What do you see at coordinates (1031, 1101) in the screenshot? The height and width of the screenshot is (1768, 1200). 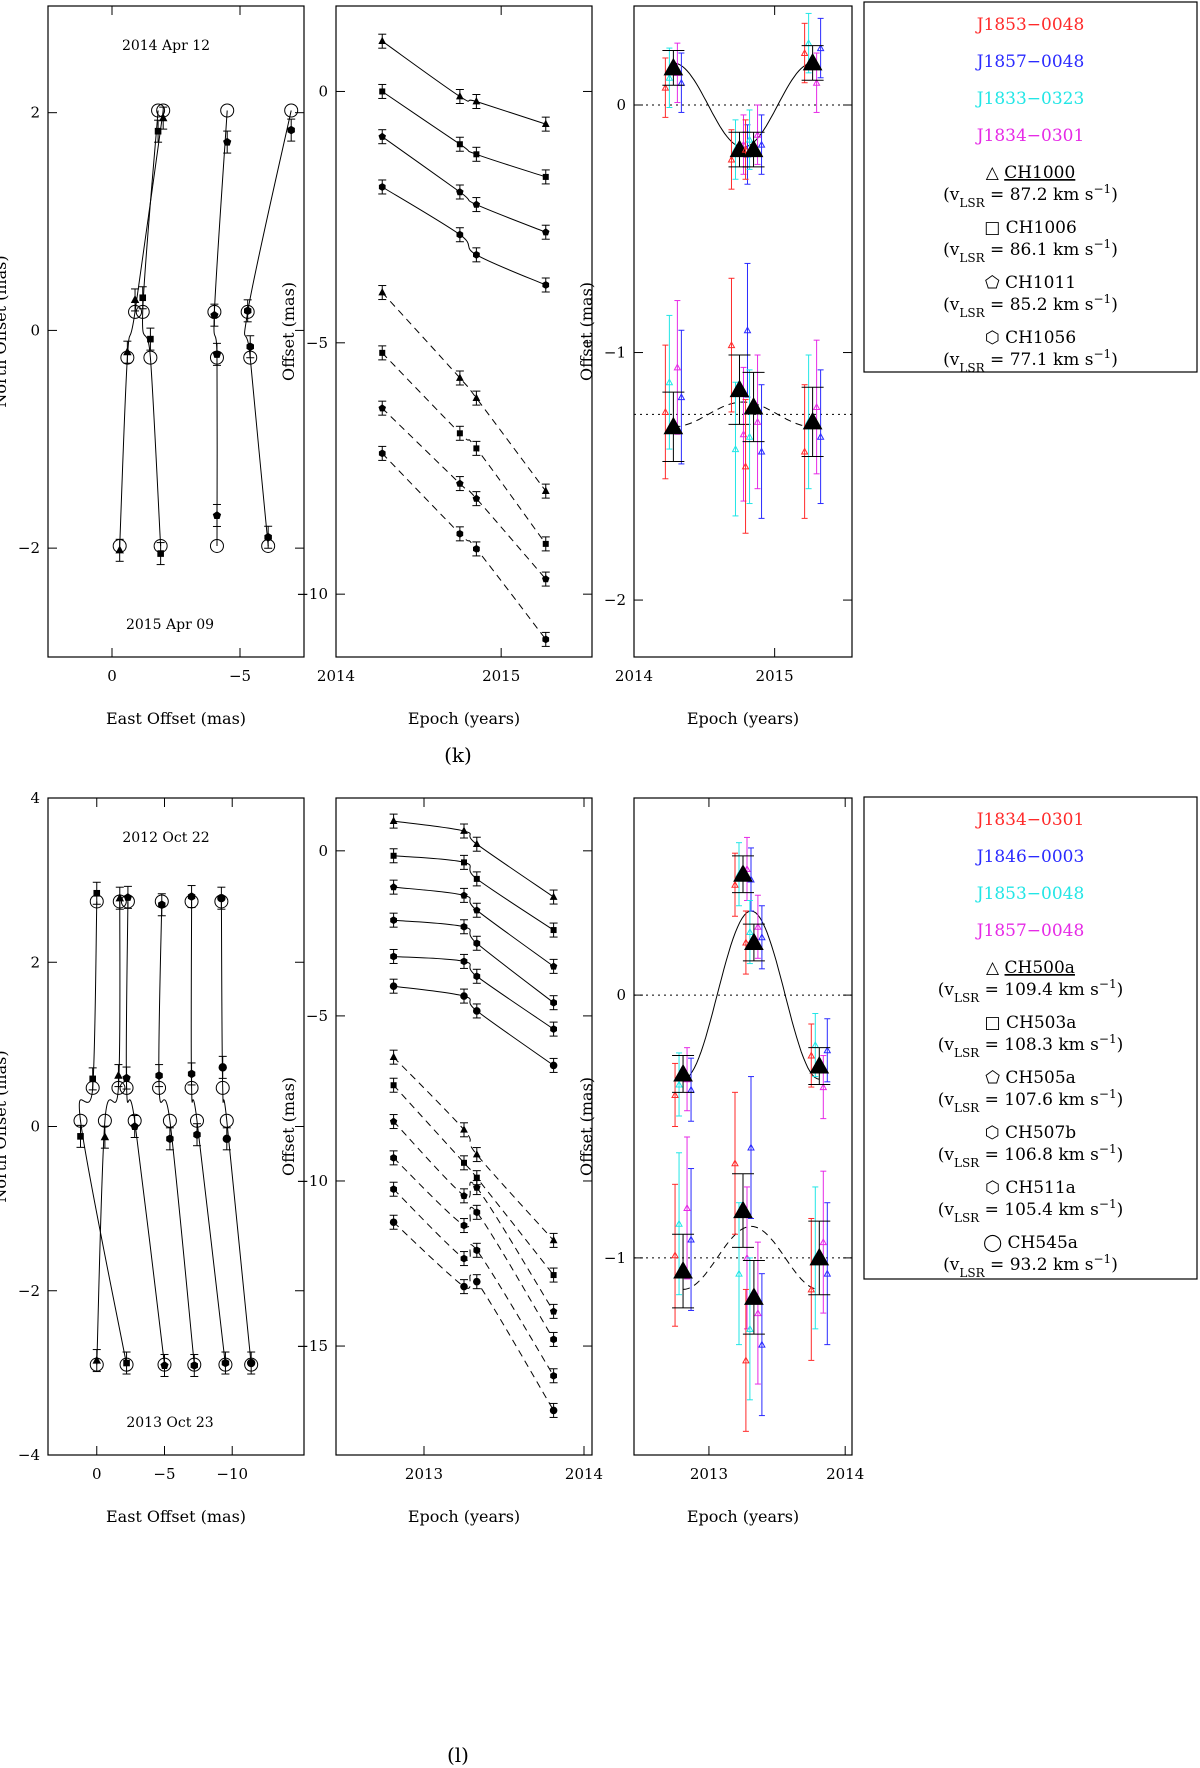 I see `legend-spot-vlsr: (vLSR = 107.6 km s−1)` at bounding box center [1031, 1101].